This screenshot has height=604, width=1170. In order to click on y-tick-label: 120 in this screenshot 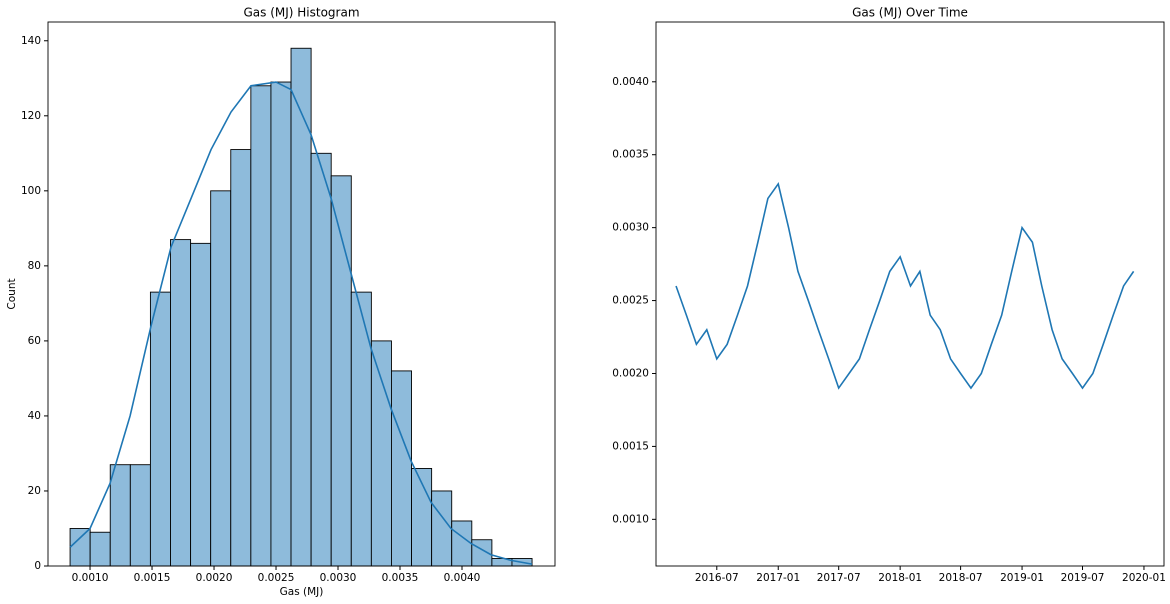, I will do `click(31, 116)`.